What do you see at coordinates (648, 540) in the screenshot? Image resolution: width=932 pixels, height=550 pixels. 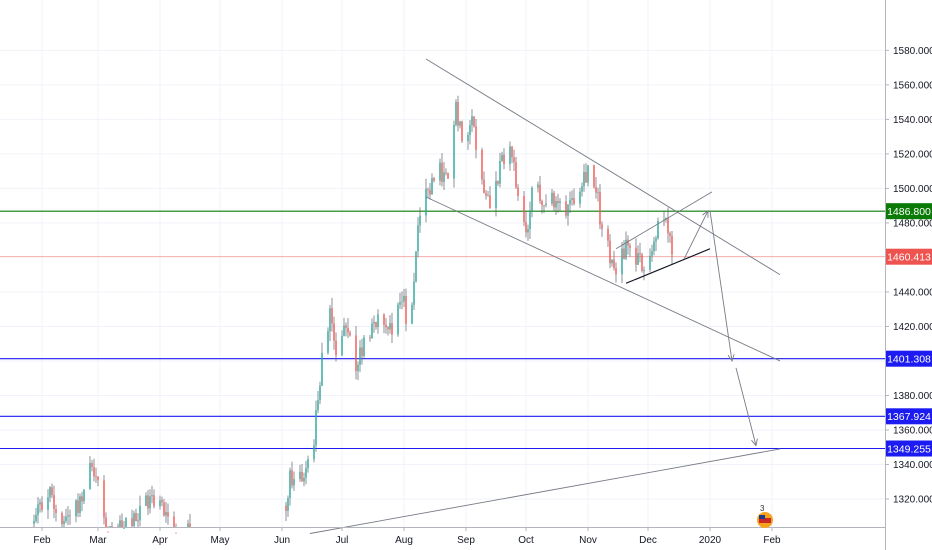 I see `x-tick-label: Dec` at bounding box center [648, 540].